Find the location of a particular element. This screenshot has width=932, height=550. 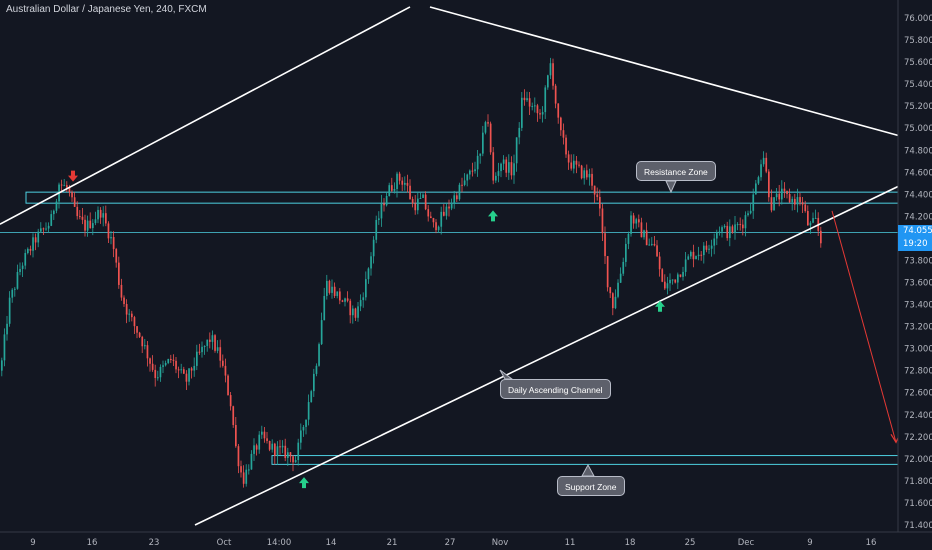

support-zone-callout: Support Zone is located at coordinates (591, 486).